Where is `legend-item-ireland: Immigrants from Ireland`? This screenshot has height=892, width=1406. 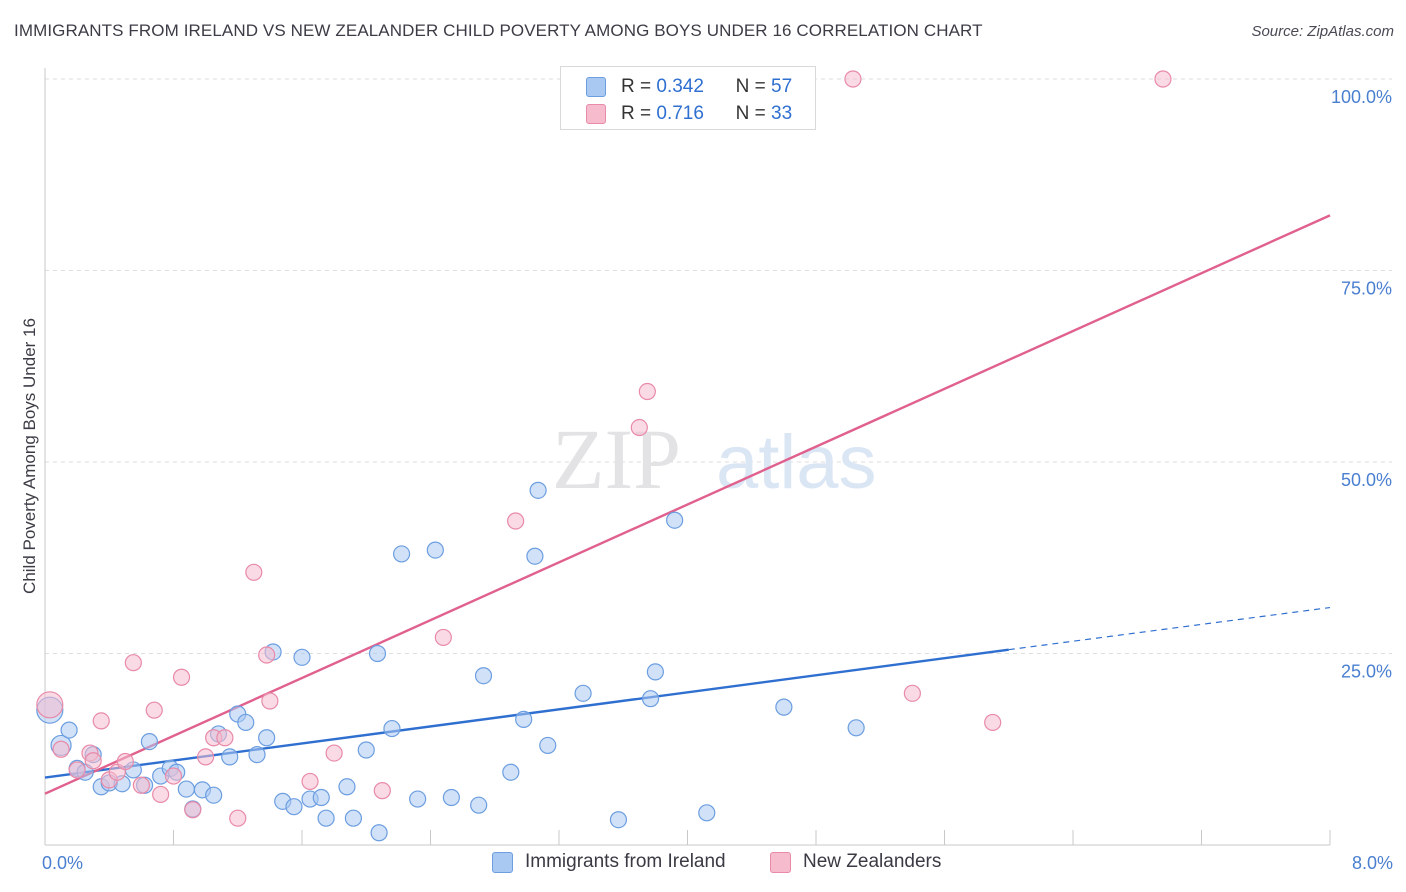 legend-item-ireland: Immigrants from Ireland is located at coordinates (609, 862).